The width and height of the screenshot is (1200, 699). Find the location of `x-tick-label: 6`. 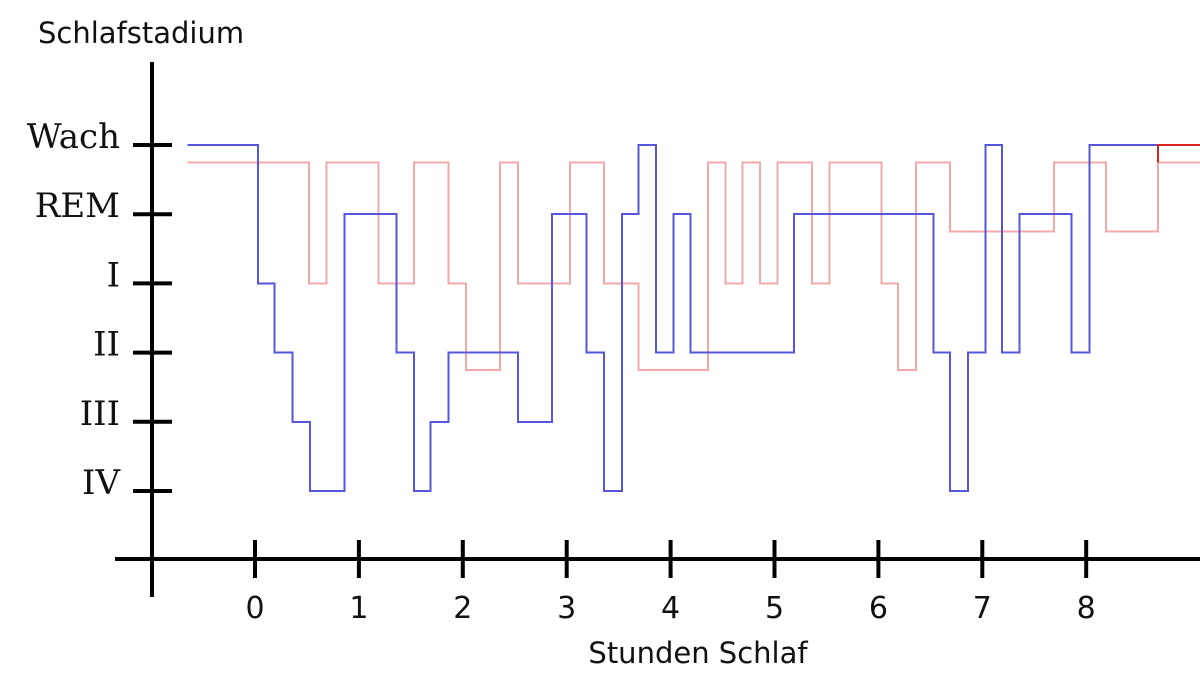

x-tick-label: 6 is located at coordinates (878, 608).